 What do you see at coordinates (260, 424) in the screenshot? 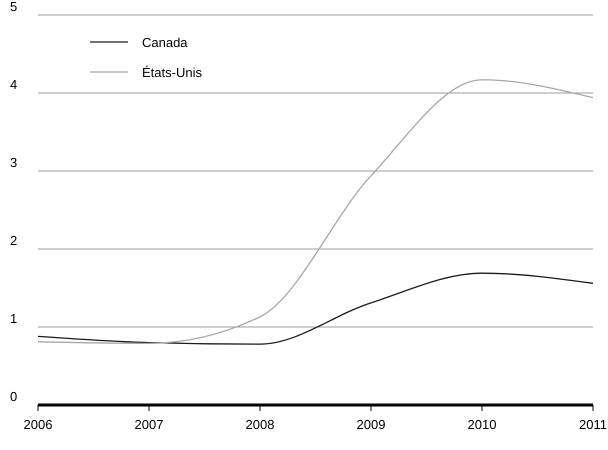
I see `x-tick-label: 2008` at bounding box center [260, 424].